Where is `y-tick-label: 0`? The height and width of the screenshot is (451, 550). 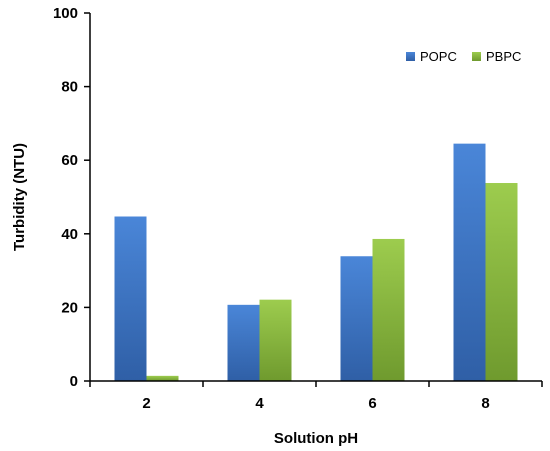
y-tick-label: 0 is located at coordinates (74, 381).